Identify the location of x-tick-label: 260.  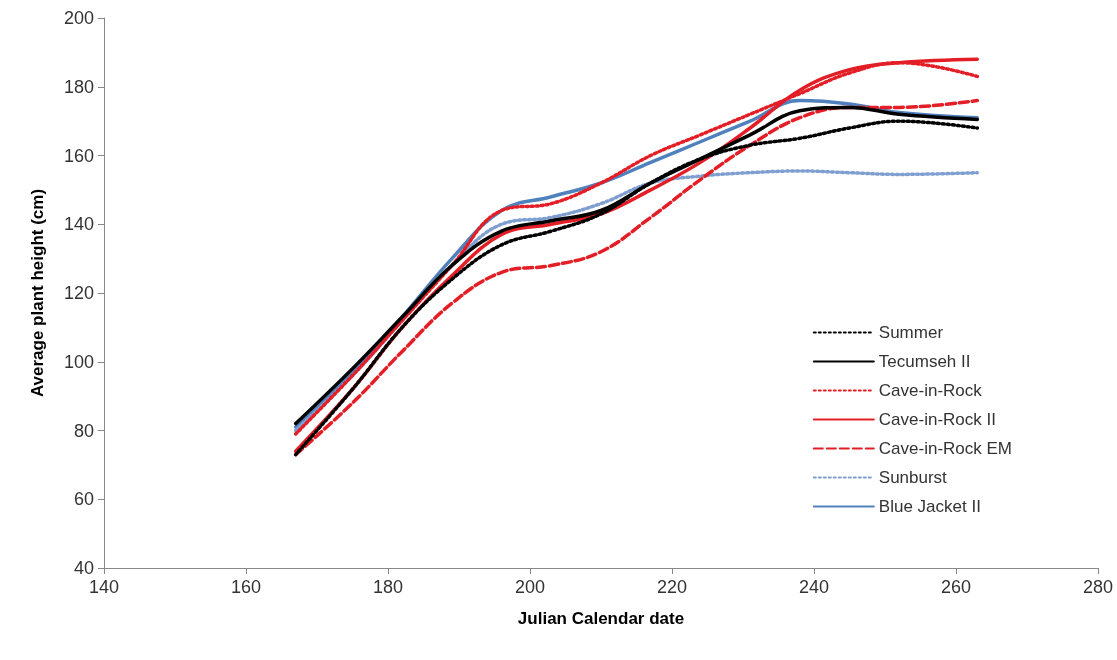
(956, 587).